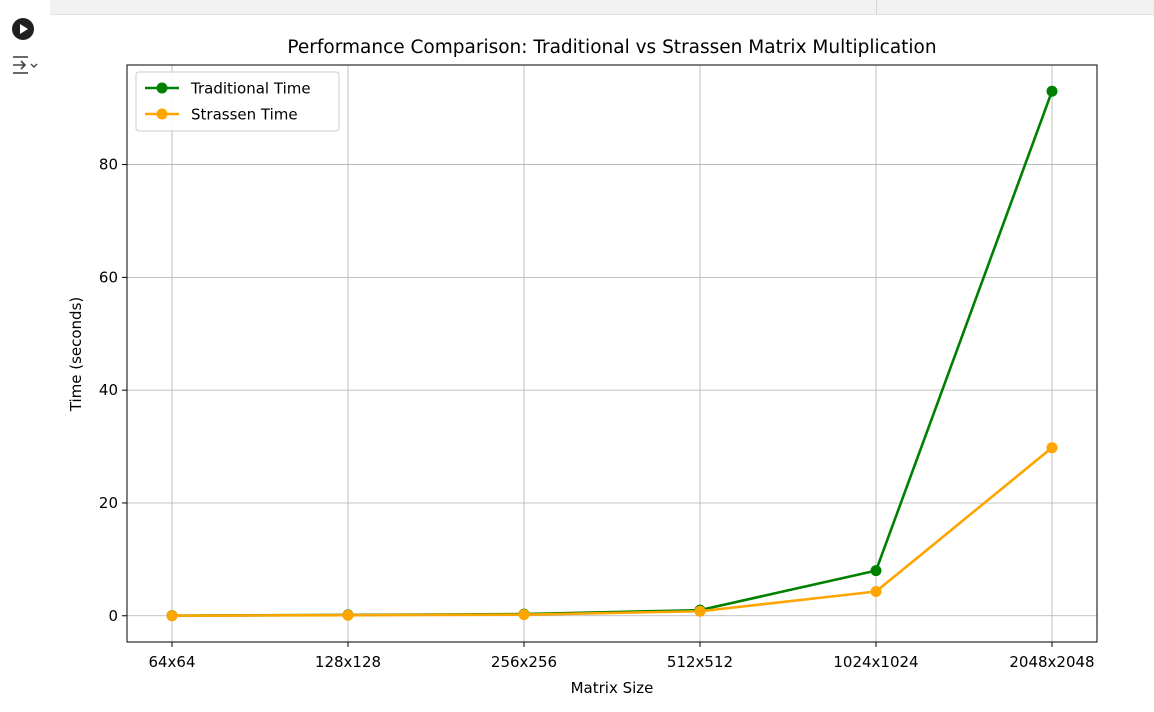 The width and height of the screenshot is (1154, 712). What do you see at coordinates (524, 662) in the screenshot?
I see `x-tick-label: 256x256` at bounding box center [524, 662].